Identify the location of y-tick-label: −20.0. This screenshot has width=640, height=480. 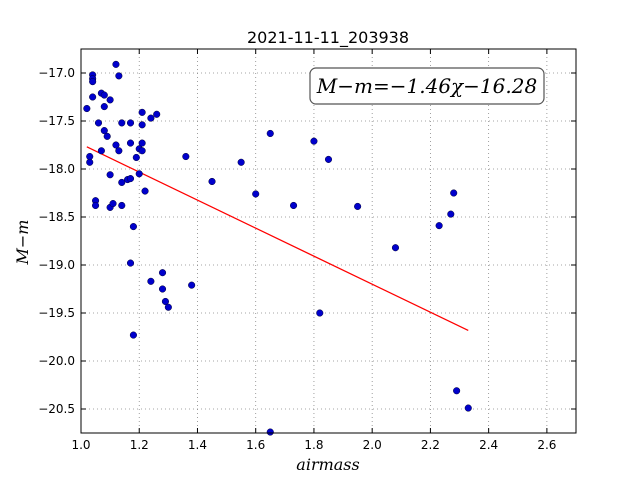
(56, 361).